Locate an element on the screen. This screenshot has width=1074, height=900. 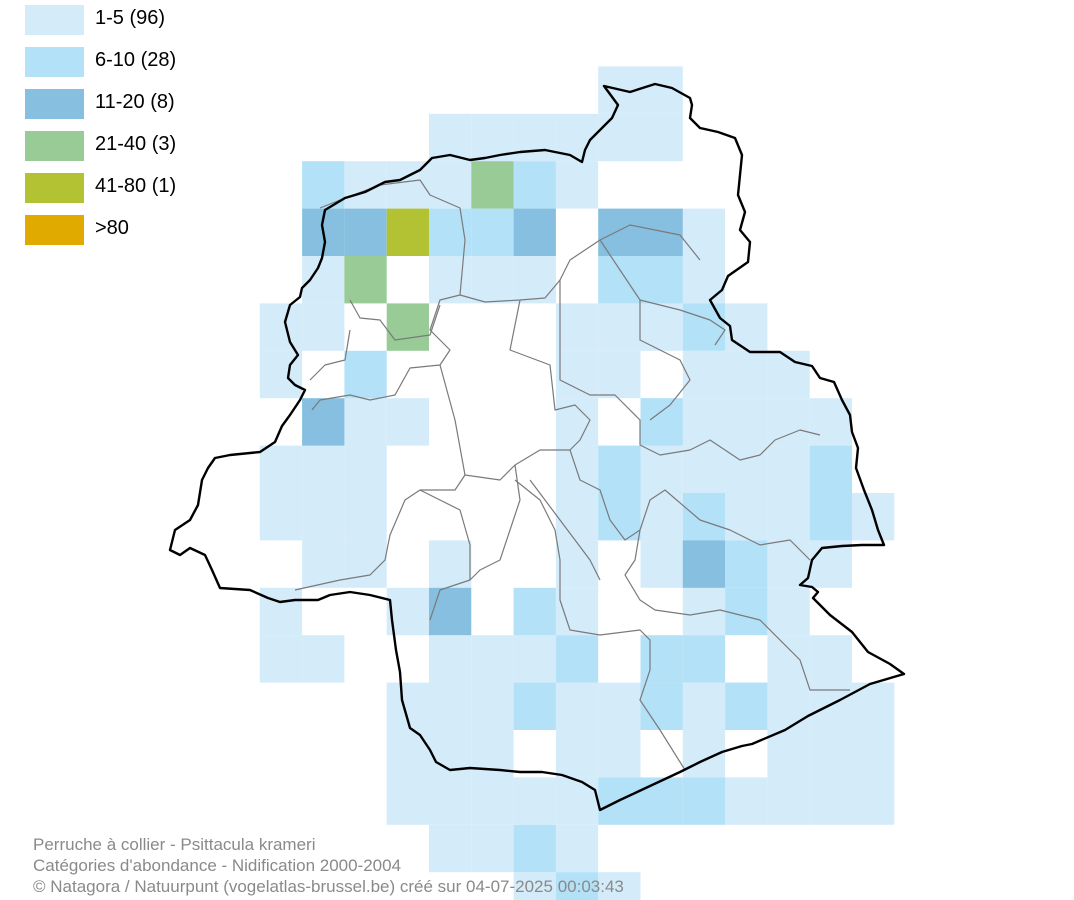
caption-species: Perruche à collier - Psittacula krameri is located at coordinates (174, 844).